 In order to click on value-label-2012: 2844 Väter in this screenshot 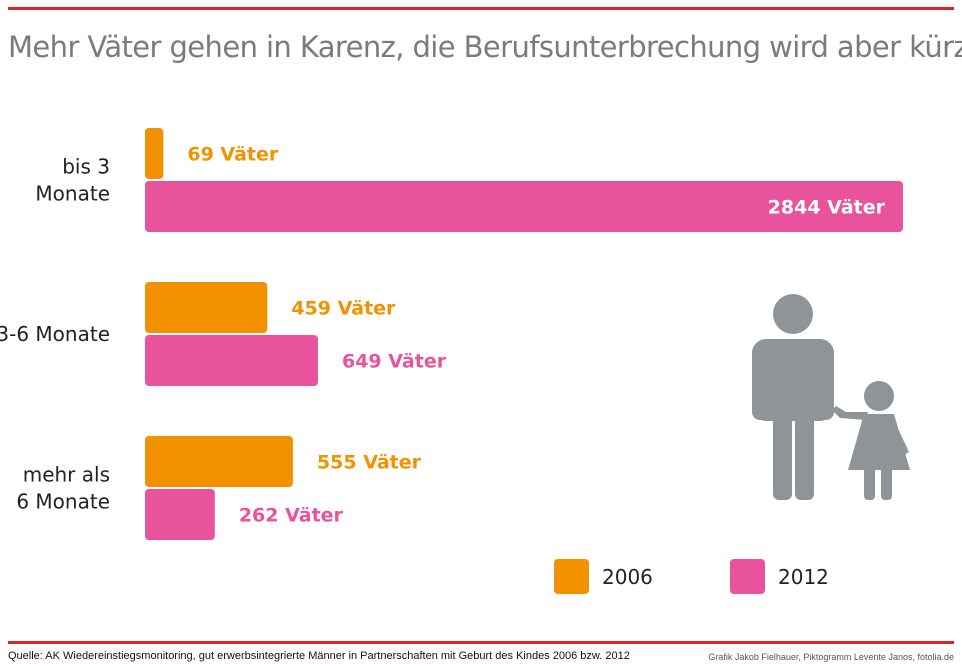, I will do `click(827, 208)`.